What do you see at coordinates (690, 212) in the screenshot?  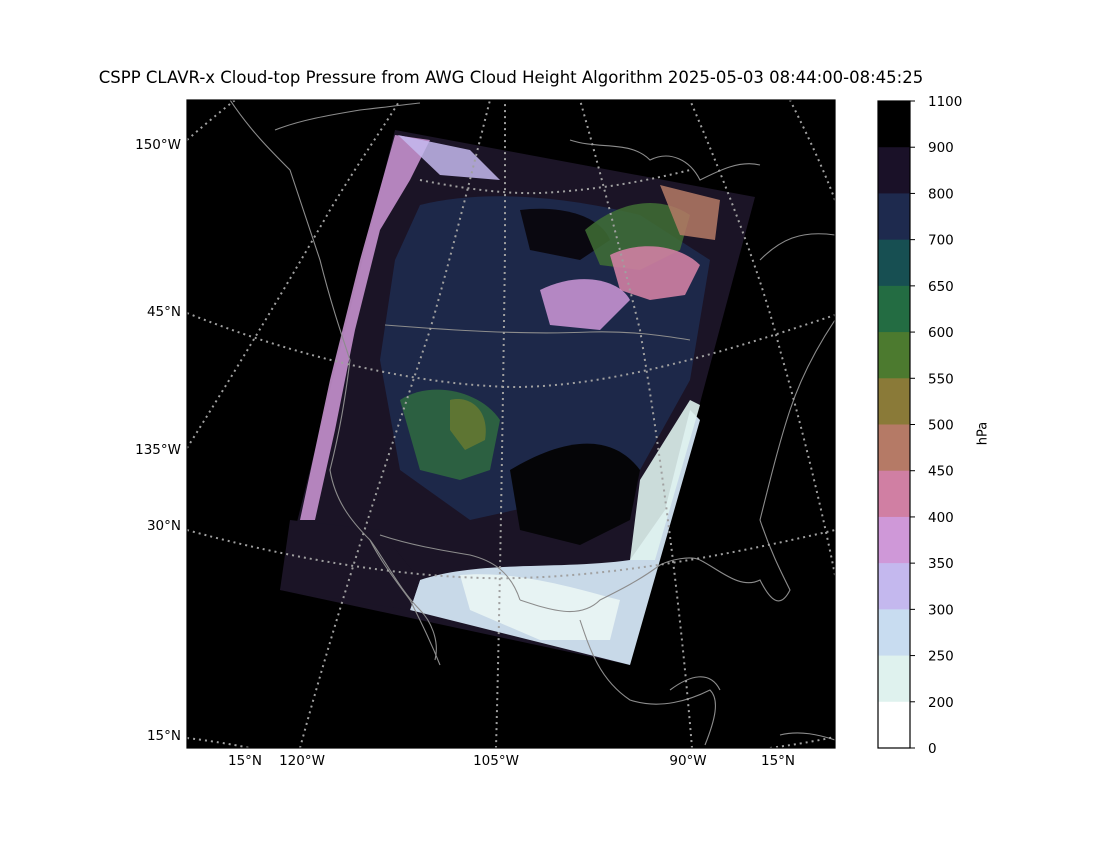 I see `swath-salmon-region` at bounding box center [690, 212].